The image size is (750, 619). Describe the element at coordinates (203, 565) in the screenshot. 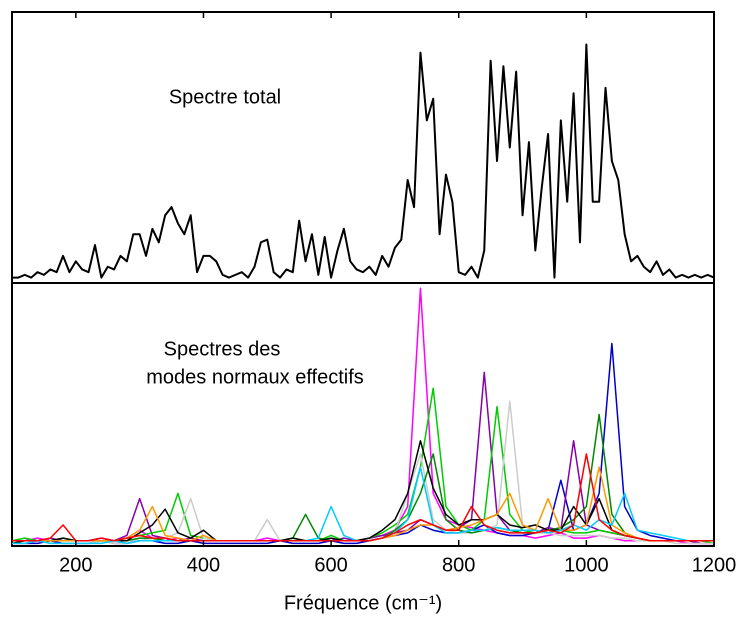

I see `x-tick-label: 400` at that location.